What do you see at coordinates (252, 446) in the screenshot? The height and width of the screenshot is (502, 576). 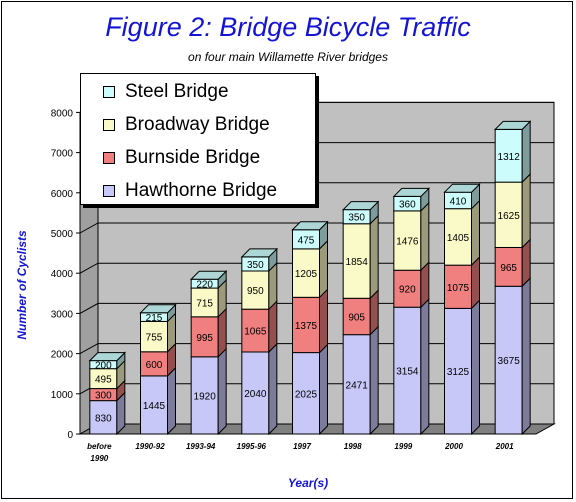 I see `x-tick-label: 1995-96` at bounding box center [252, 446].